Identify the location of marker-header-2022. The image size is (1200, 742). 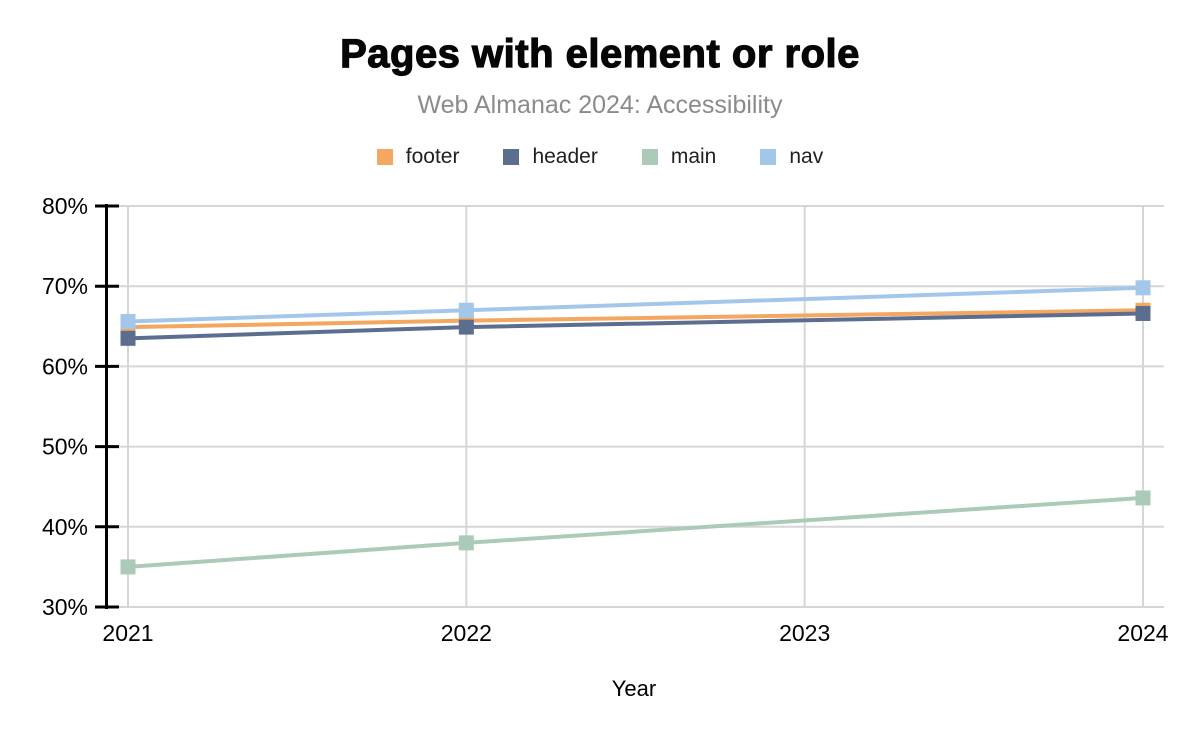
(466, 327).